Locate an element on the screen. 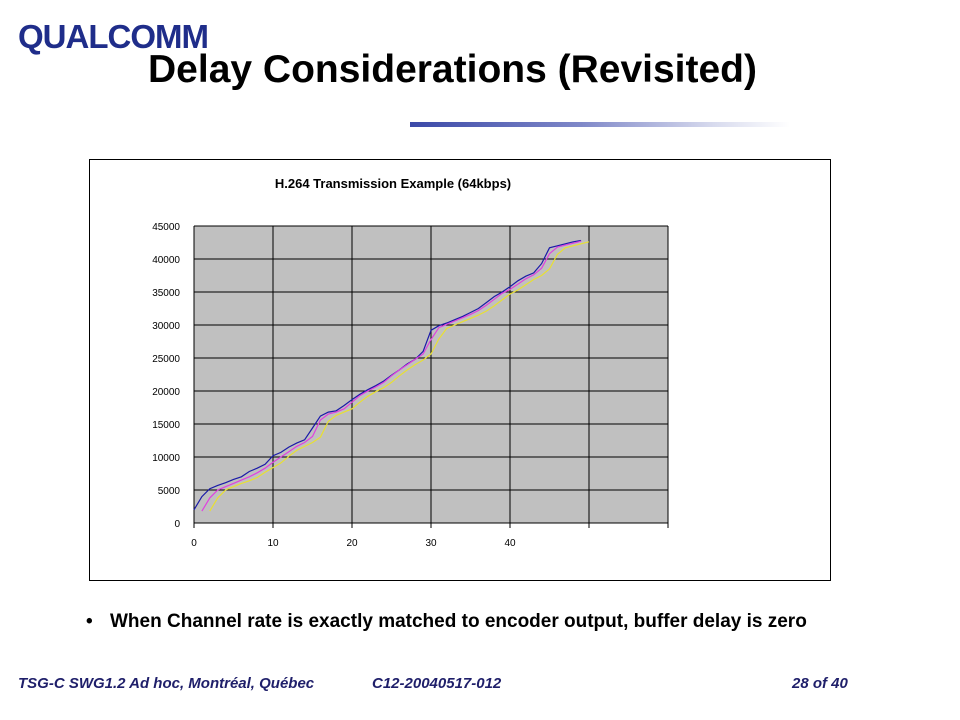 The image size is (960, 720). x-tick-label: 0 is located at coordinates (194, 543).